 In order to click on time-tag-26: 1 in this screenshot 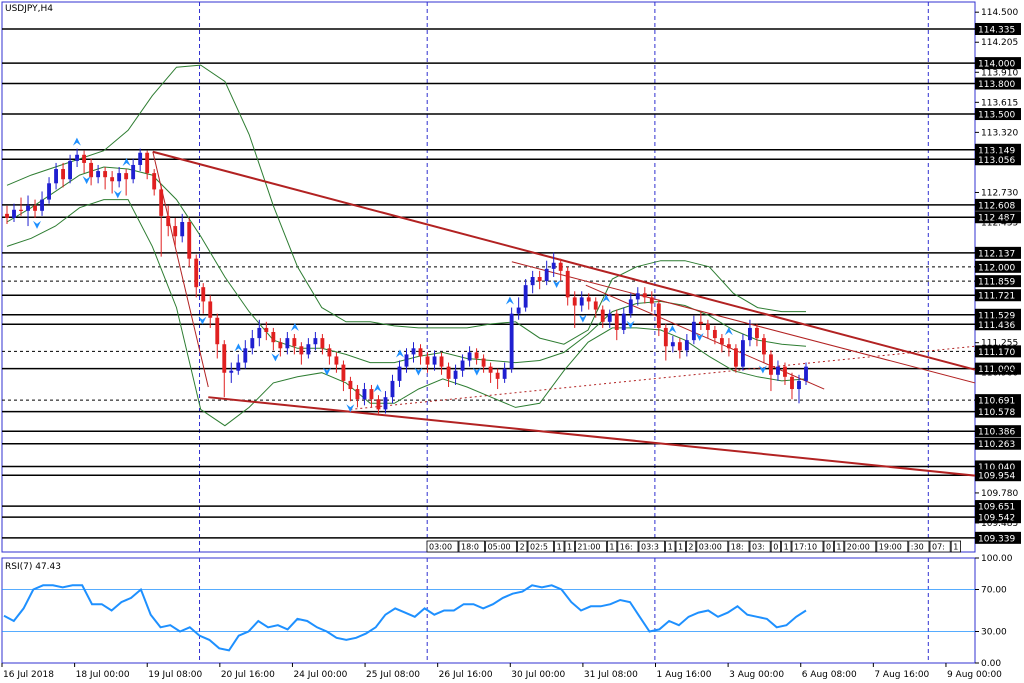, I will do `click(955, 547)`.